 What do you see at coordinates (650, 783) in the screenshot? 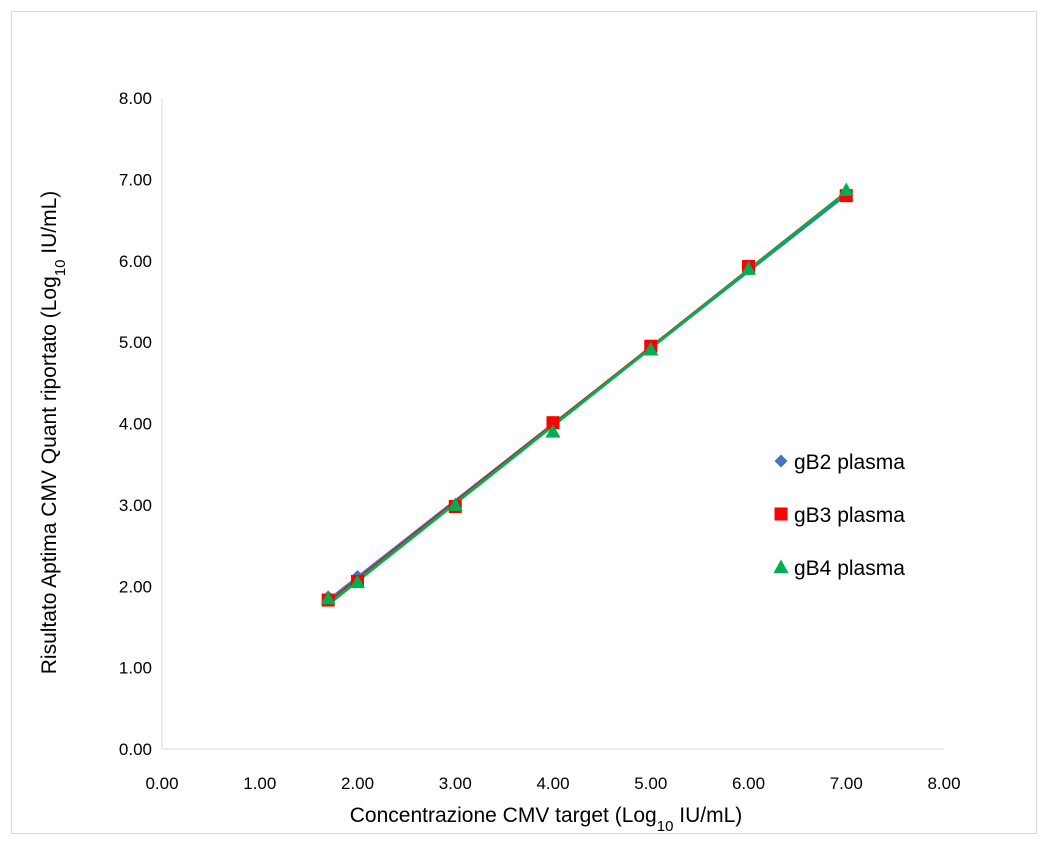
I see `x-tick-label: 5.00` at bounding box center [650, 783].